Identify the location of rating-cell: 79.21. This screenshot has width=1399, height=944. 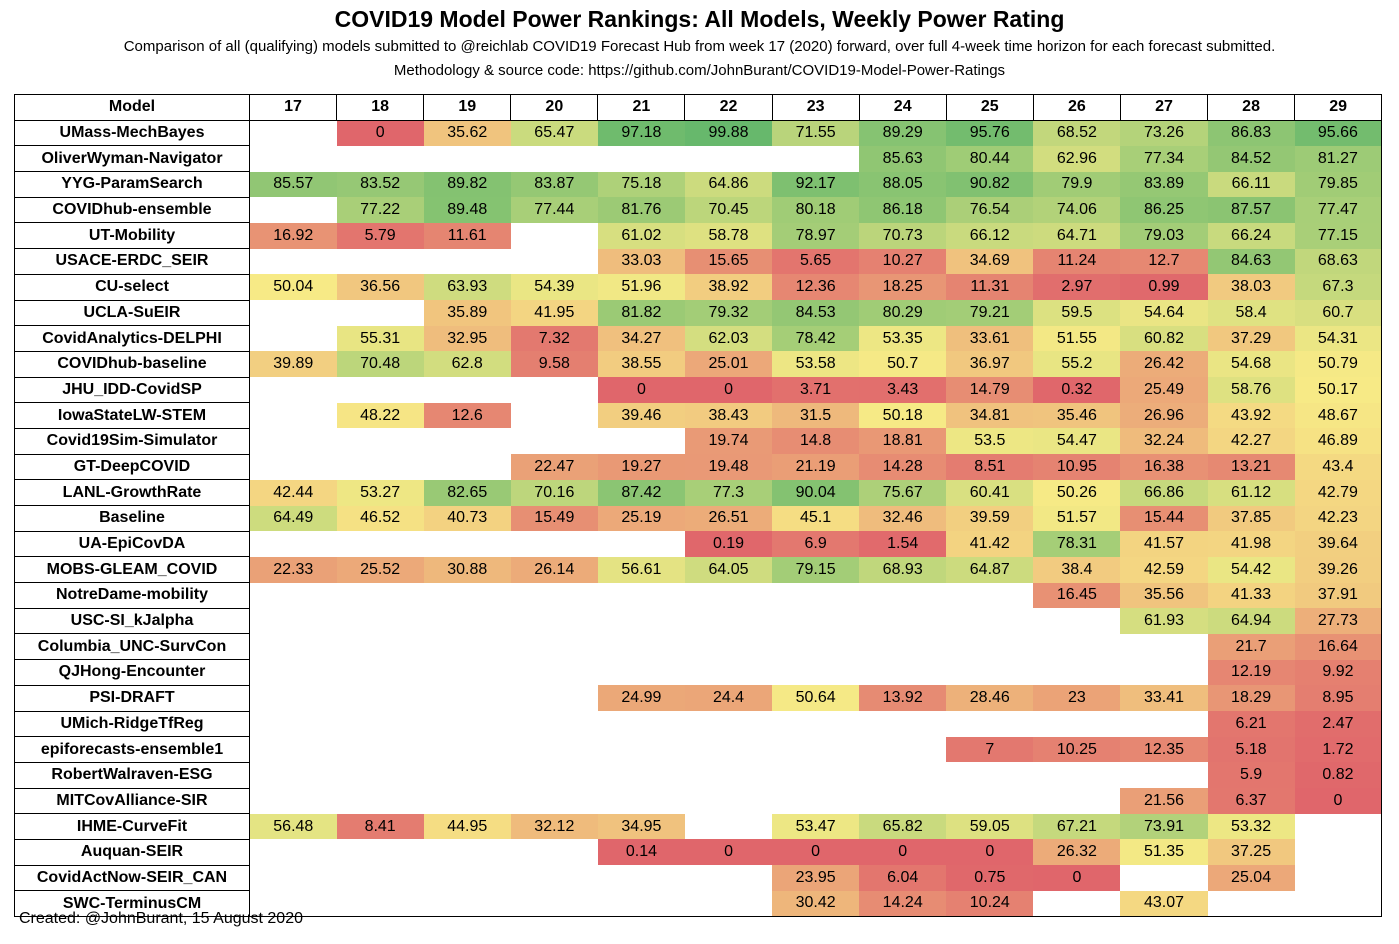
(990, 313).